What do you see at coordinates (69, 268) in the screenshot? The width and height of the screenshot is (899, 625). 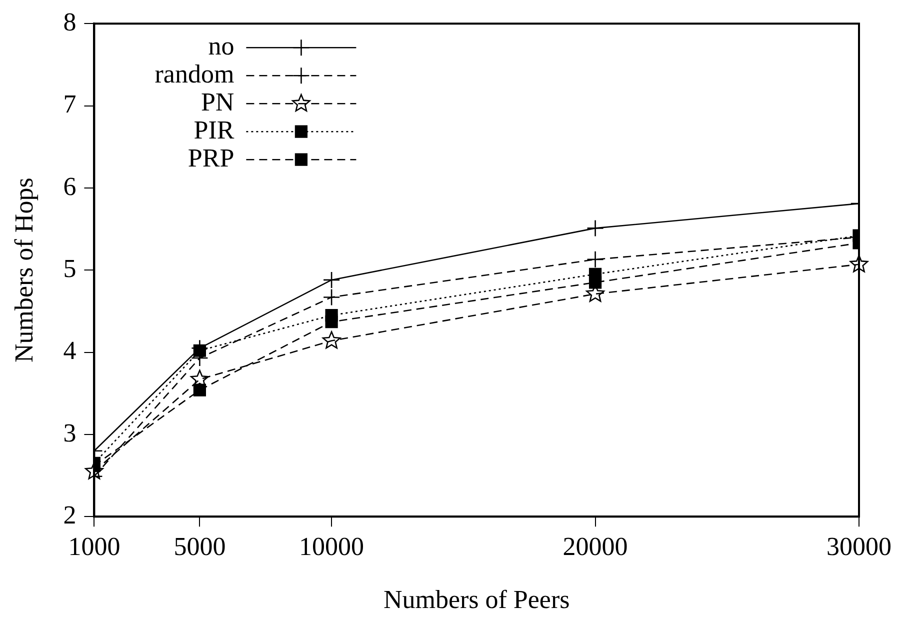 I see `y-tick-label: 5` at bounding box center [69, 268].